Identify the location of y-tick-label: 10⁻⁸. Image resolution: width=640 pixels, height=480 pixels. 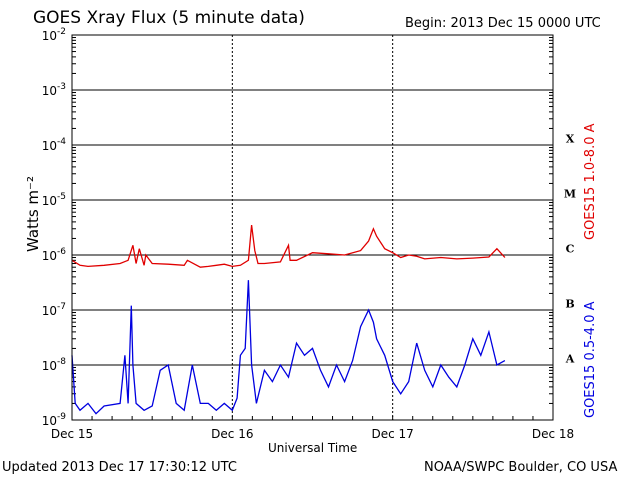
(54, 365).